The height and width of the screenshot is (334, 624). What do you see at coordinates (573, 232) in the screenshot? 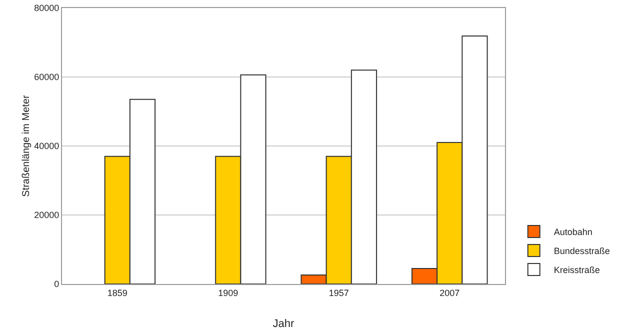
I see `legend-label: Autobahn` at bounding box center [573, 232].